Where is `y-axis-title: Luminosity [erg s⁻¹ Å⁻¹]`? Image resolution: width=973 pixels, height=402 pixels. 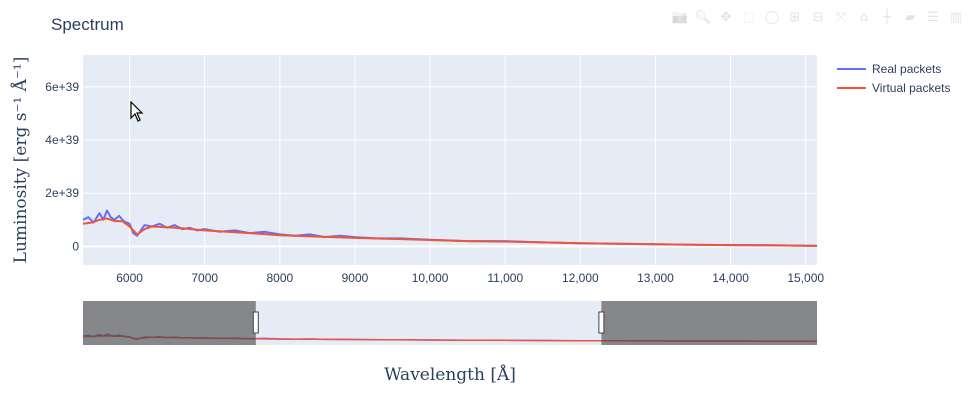
y-axis-title: Luminosity [erg s⁻¹ Å⁻¹] is located at coordinates (20, 160).